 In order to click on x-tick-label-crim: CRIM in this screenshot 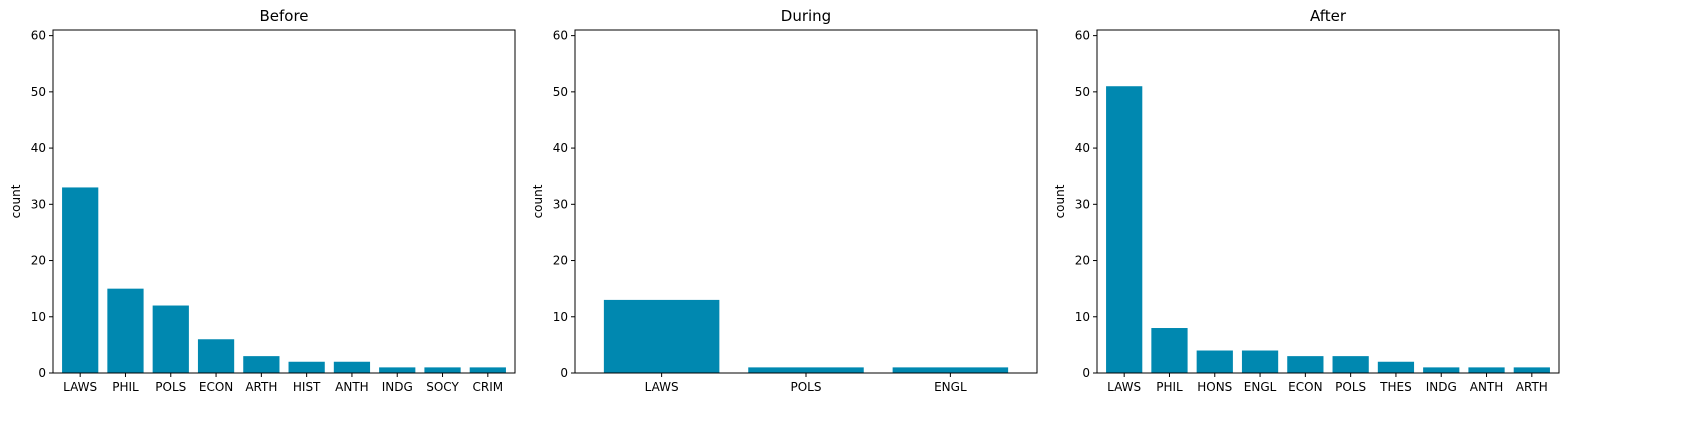, I will do `click(488, 387)`.